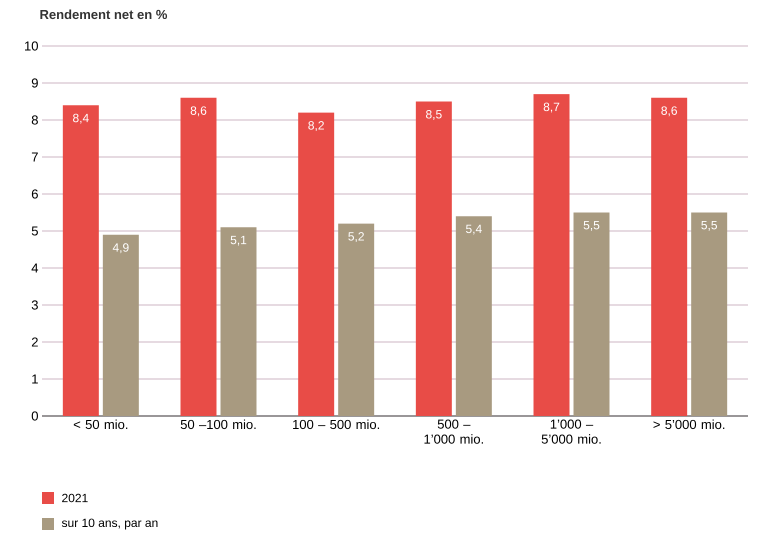  I want to click on x-tick-label: < 50 mio., so click(101, 425).